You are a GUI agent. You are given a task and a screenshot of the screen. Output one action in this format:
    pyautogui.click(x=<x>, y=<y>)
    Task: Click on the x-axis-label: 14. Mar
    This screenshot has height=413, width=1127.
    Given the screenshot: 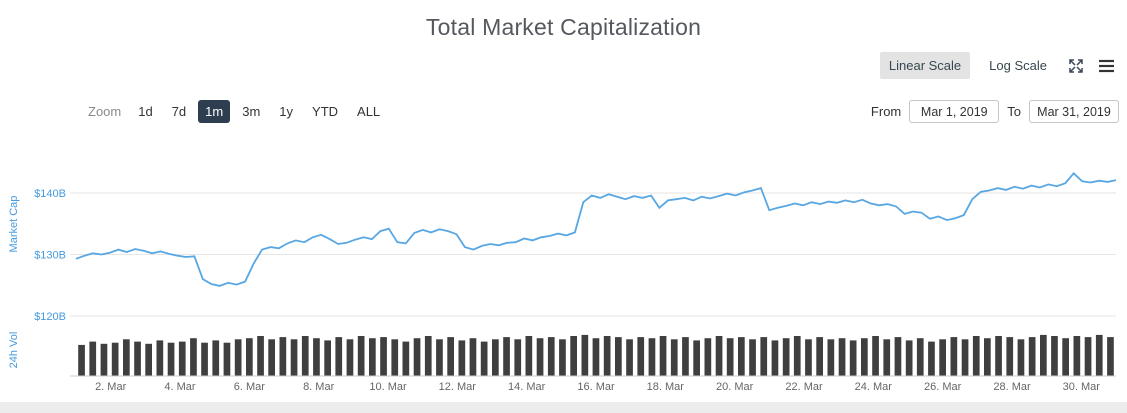 What is the action you would take?
    pyautogui.click(x=527, y=387)
    